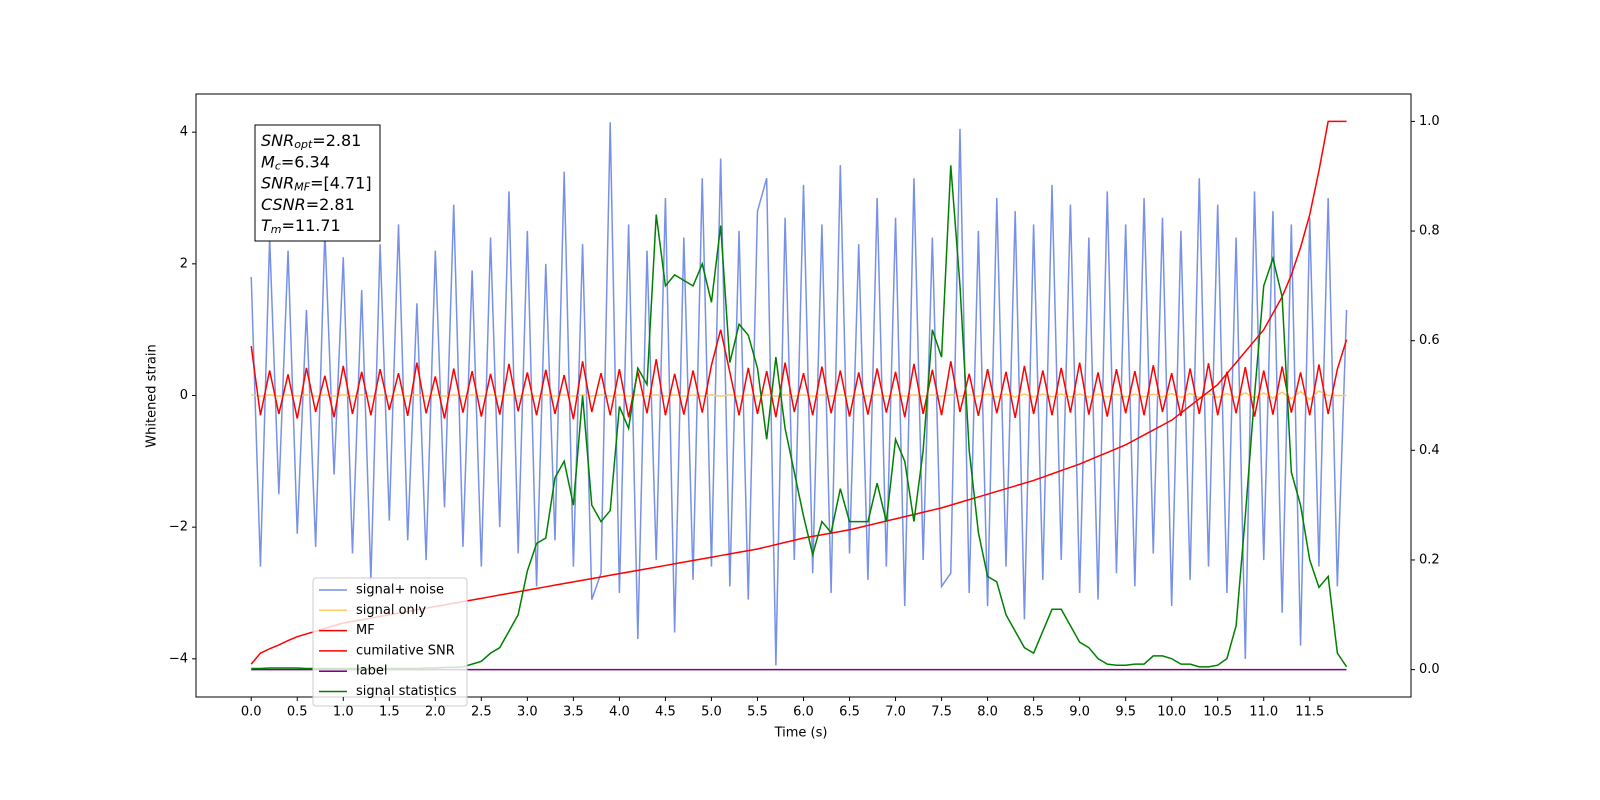 This screenshot has height=800, width=1600. I want to click on legend-label: signal+ noise, so click(400, 590).